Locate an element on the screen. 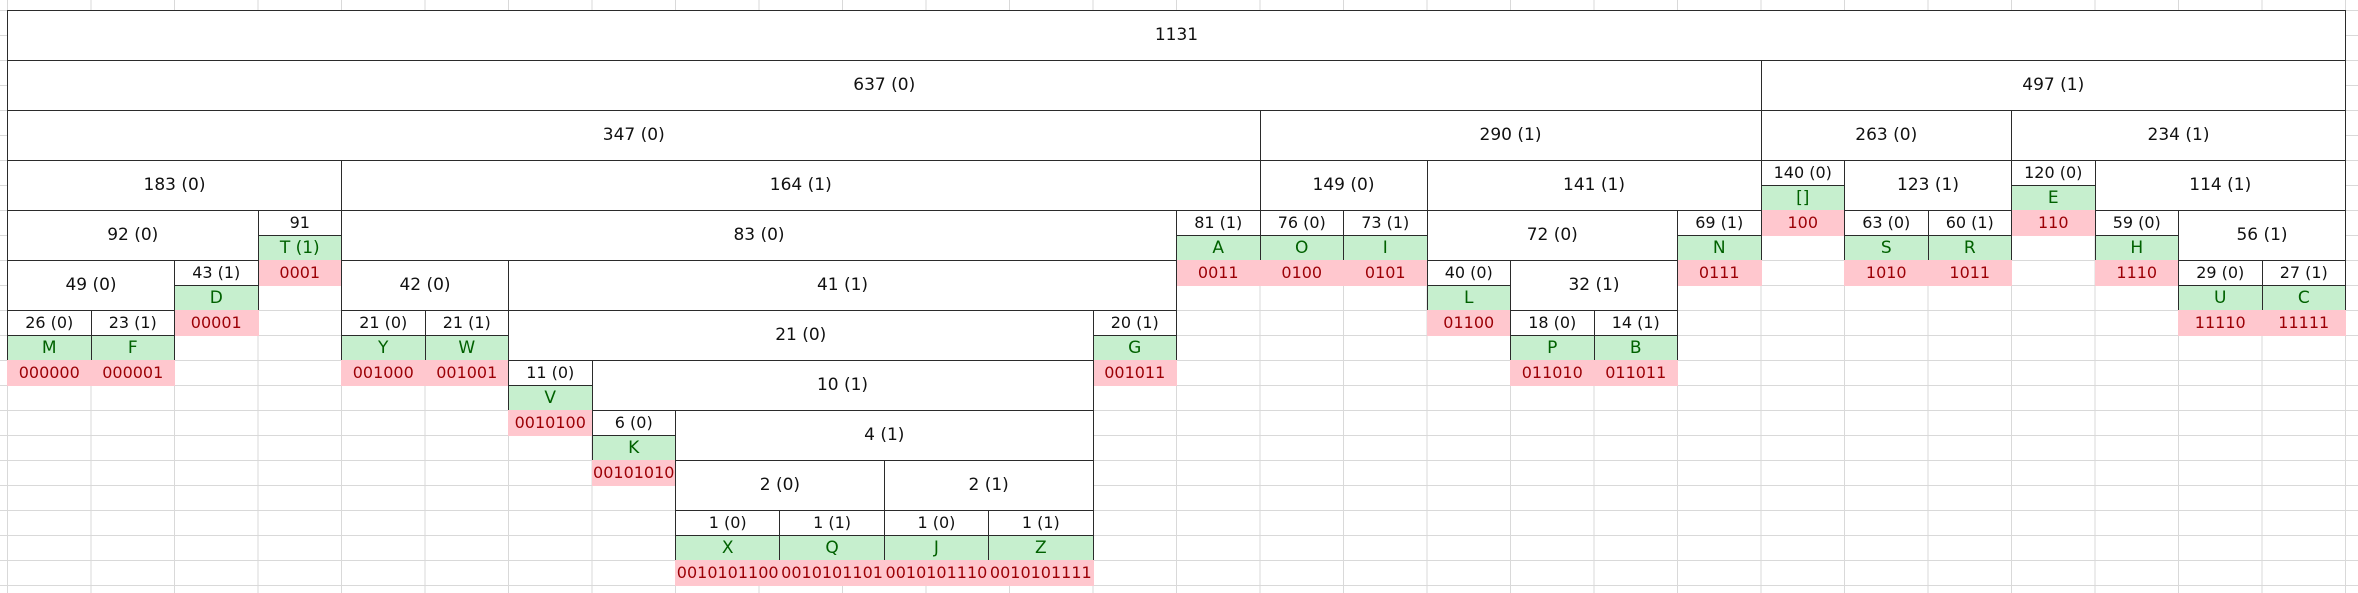  leaf-symbol-cell: U is located at coordinates (2220, 298).